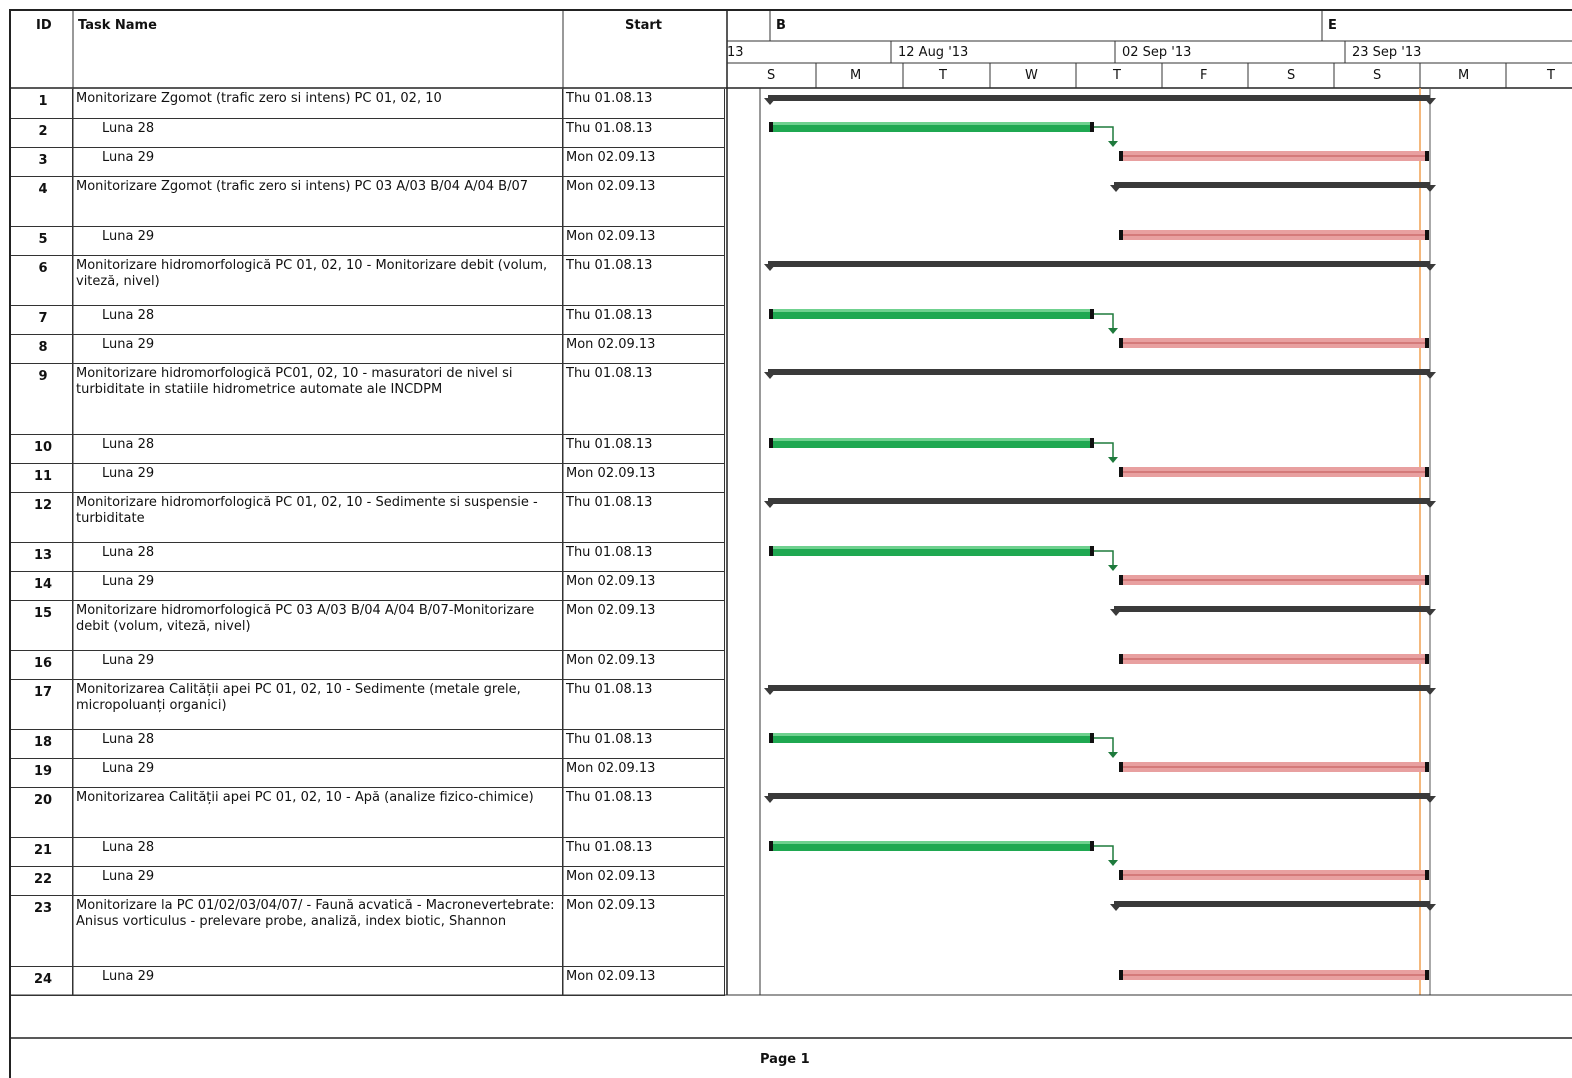 The height and width of the screenshot is (1078, 1572). I want to click on table-row: 2 Luna 28 Thu 01.08.13, so click(368, 133).